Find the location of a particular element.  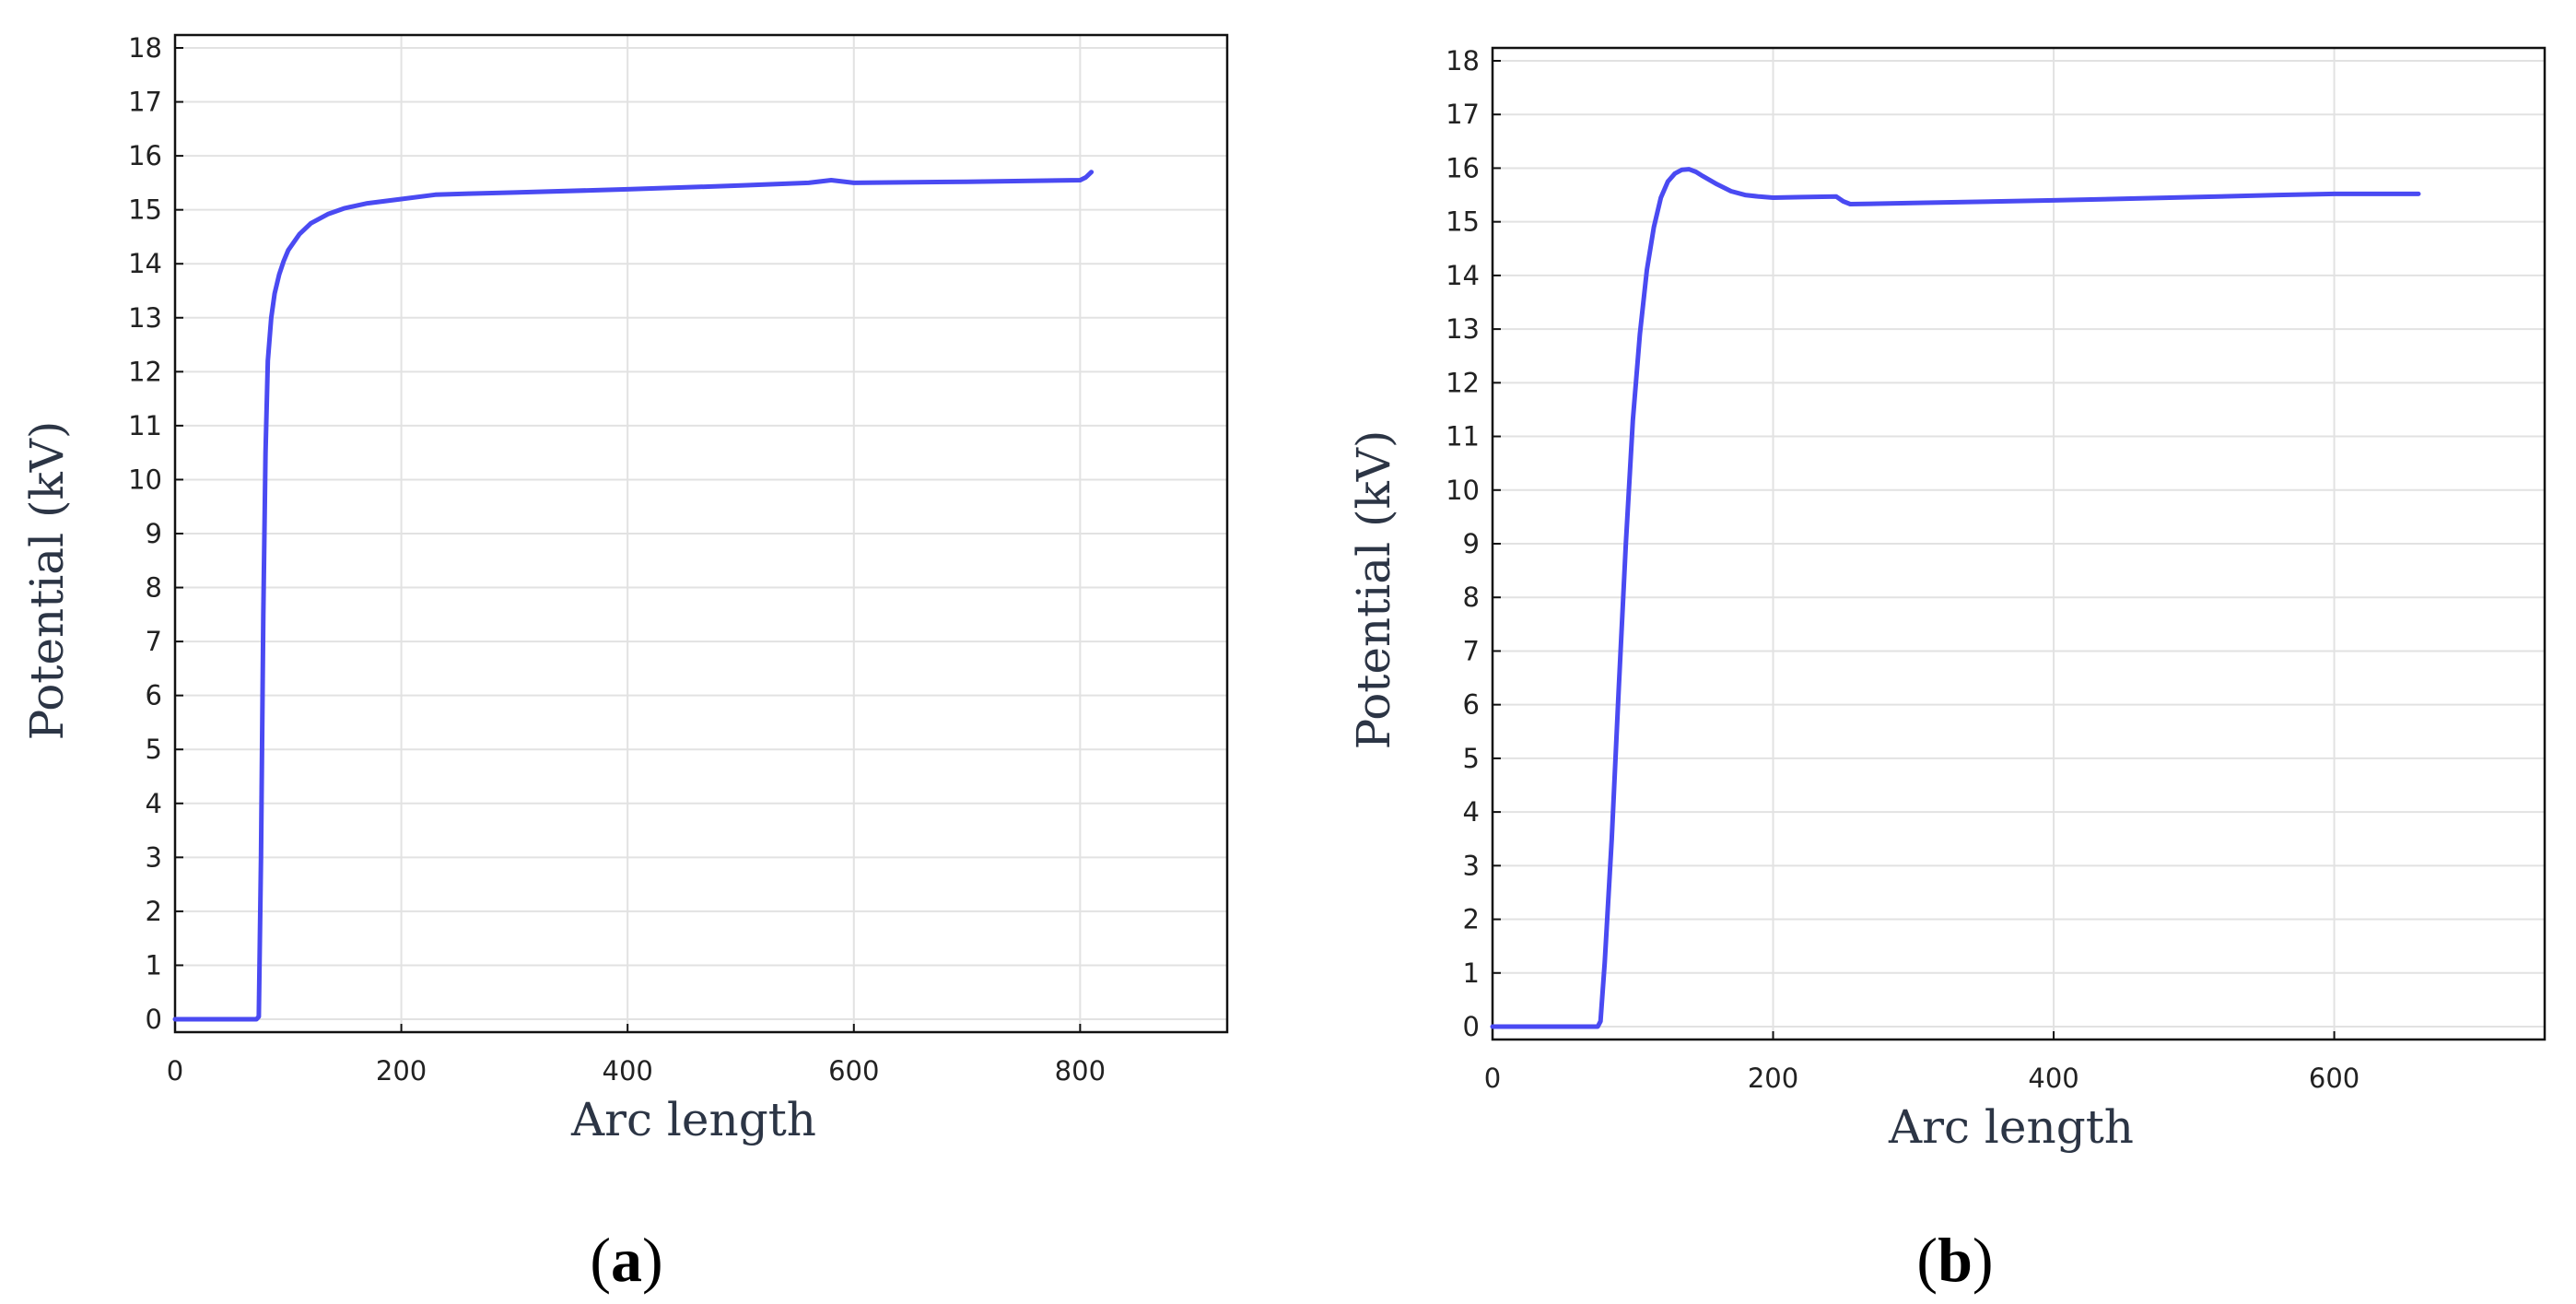

x-tick-label: 800 is located at coordinates (1080, 1071).